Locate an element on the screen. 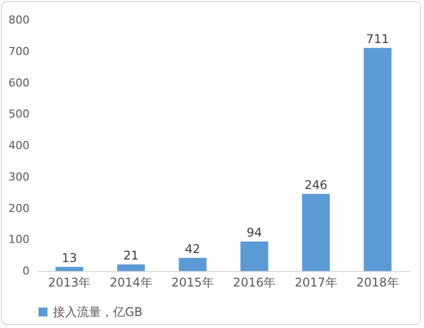 Image resolution: width=424 pixels, height=328 pixels. y-tick-label: 100 is located at coordinates (19, 239).